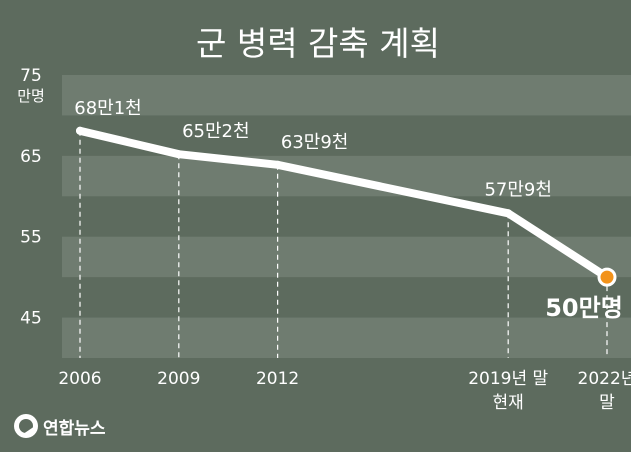 This screenshot has width=640, height=460. I want to click on y-tick-label: 75, so click(31, 76).